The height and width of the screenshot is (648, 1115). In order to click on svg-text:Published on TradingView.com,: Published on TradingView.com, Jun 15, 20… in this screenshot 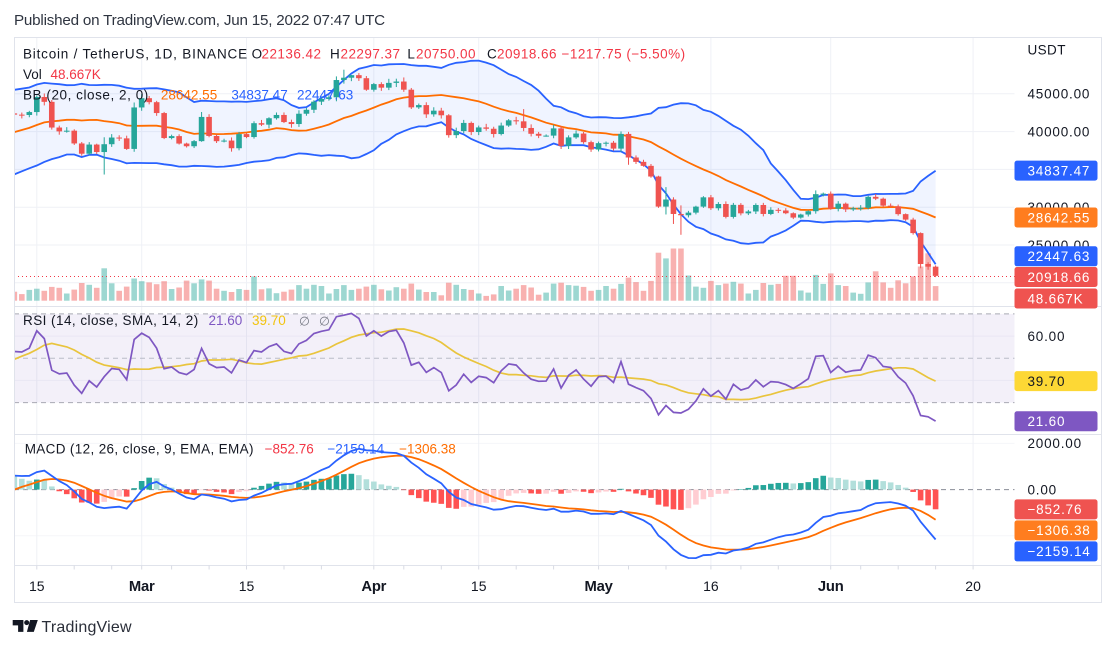, I will do `click(199, 20)`.